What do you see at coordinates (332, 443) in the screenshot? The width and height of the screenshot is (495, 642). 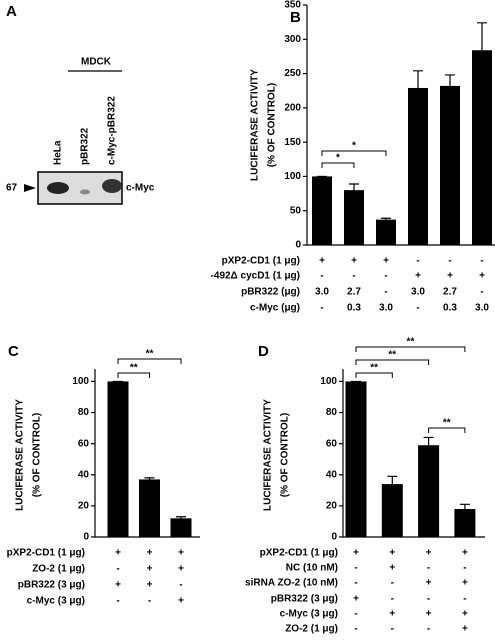 I see `y-tick-label: 60` at bounding box center [332, 443].